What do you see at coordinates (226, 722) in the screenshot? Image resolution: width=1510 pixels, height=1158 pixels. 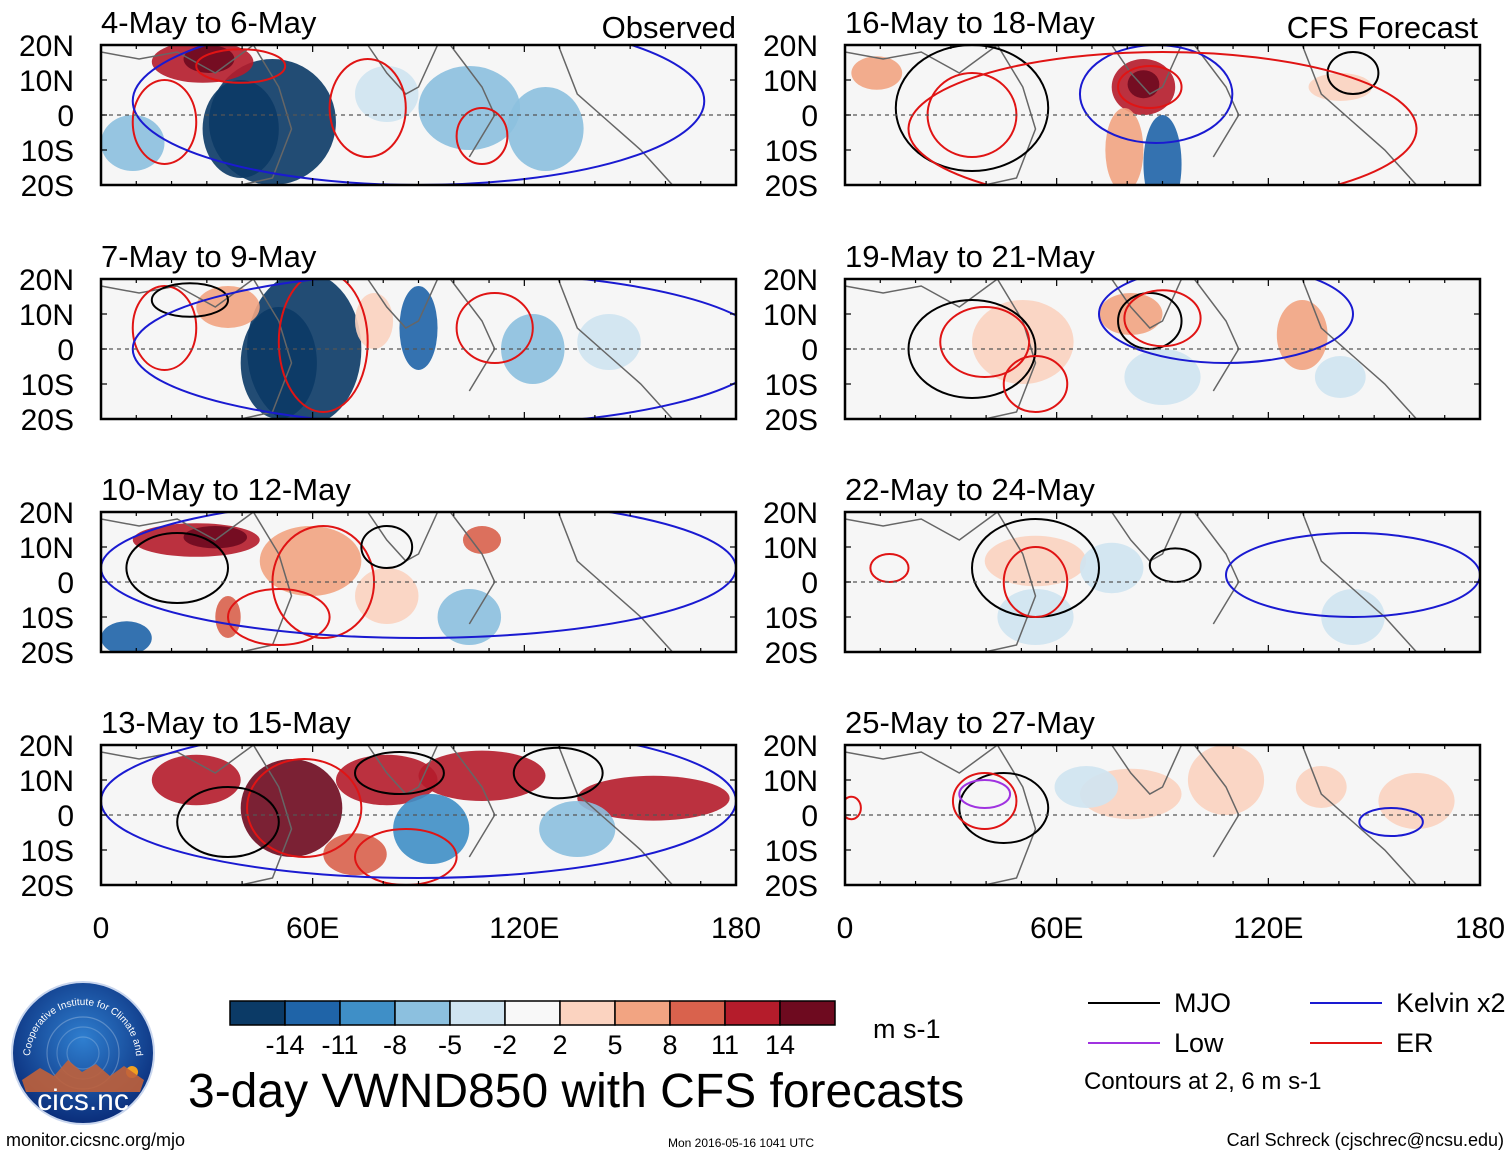 I see `panel-label: 13-May to 15-May` at bounding box center [226, 722].